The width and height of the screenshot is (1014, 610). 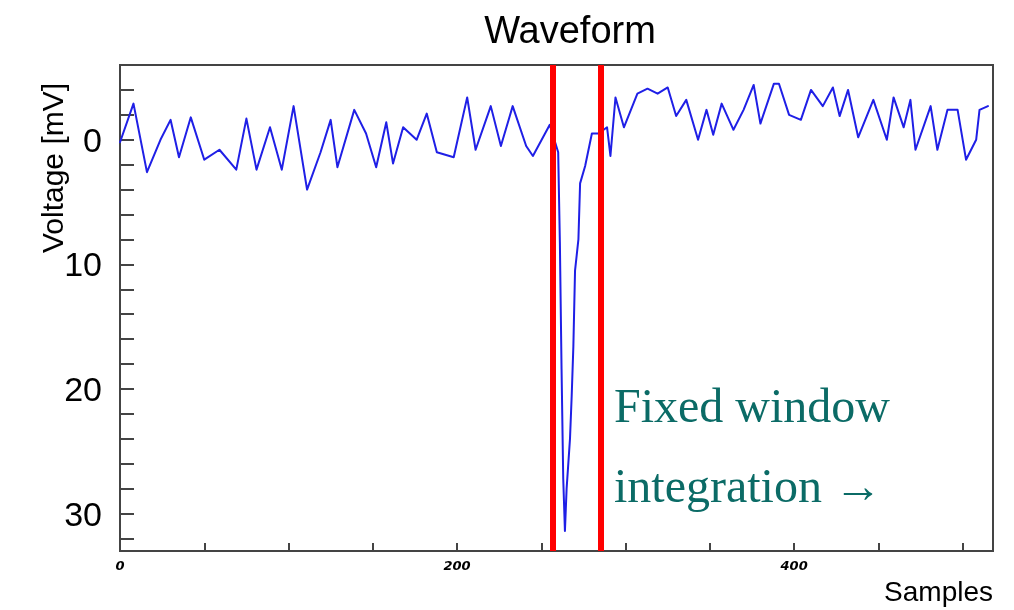 I want to click on x-tick-label: 0, so click(x=120, y=565).